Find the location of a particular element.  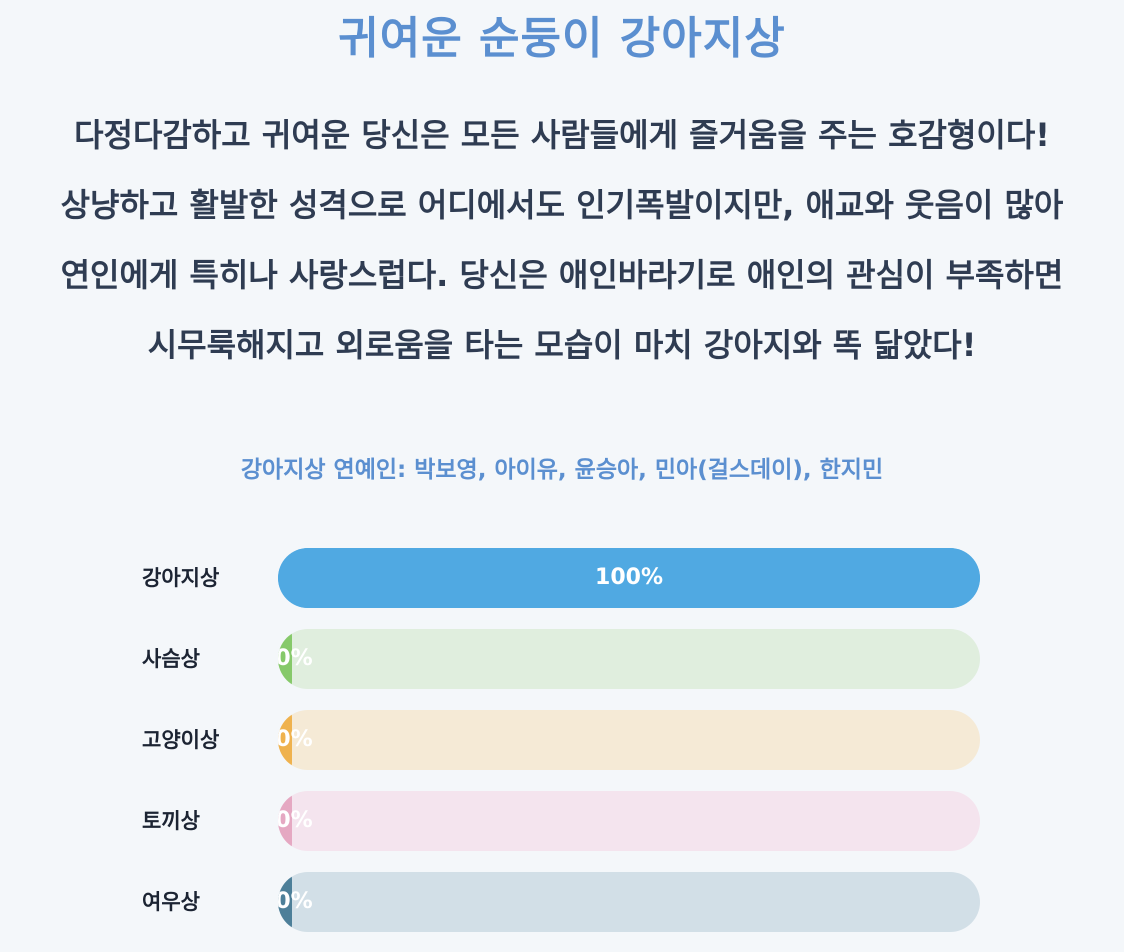

score-row-fox: 여우상 0% is located at coordinates (562, 902).